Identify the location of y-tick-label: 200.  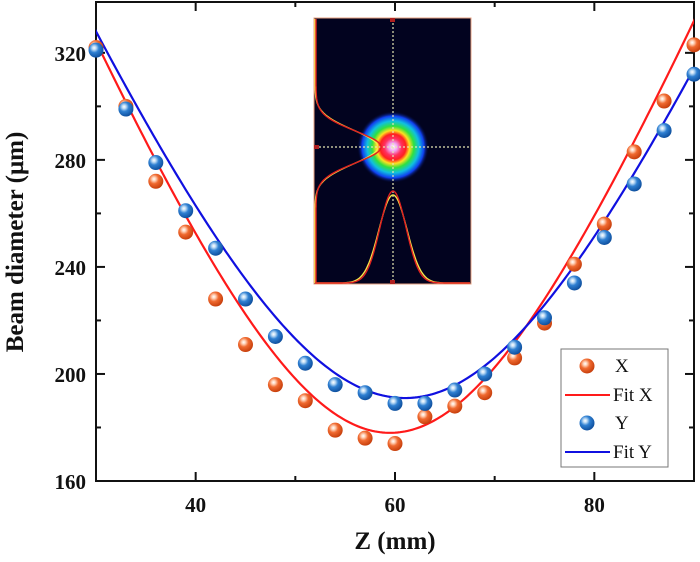
(71, 375).